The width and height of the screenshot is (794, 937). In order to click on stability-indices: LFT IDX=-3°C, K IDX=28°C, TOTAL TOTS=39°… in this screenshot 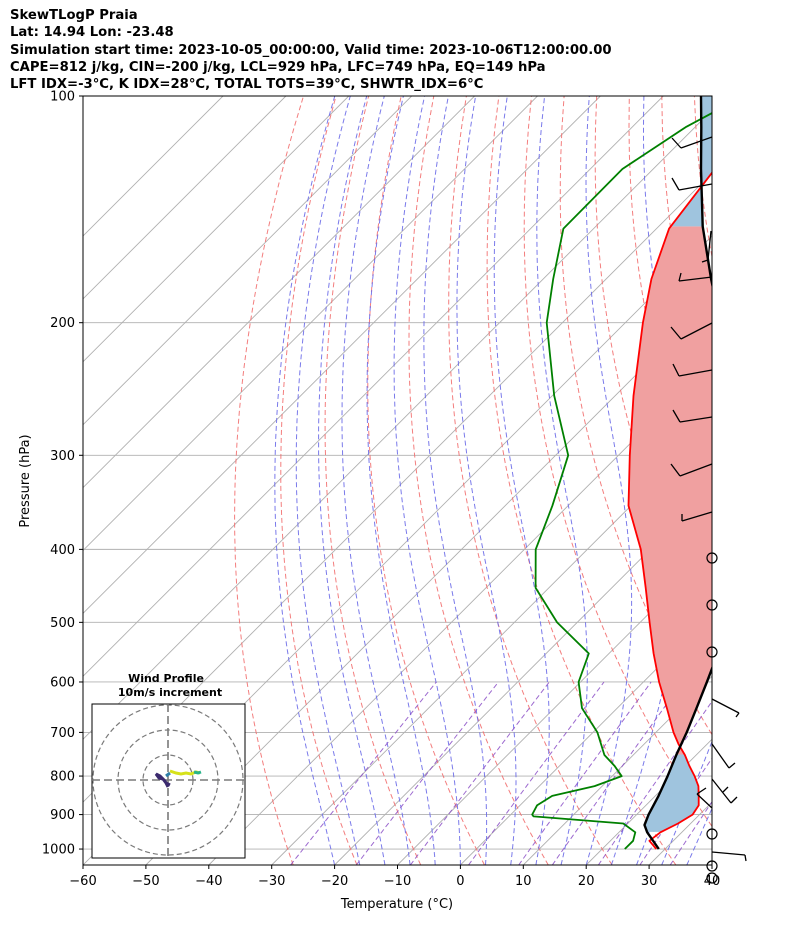, I will do `click(247, 85)`.